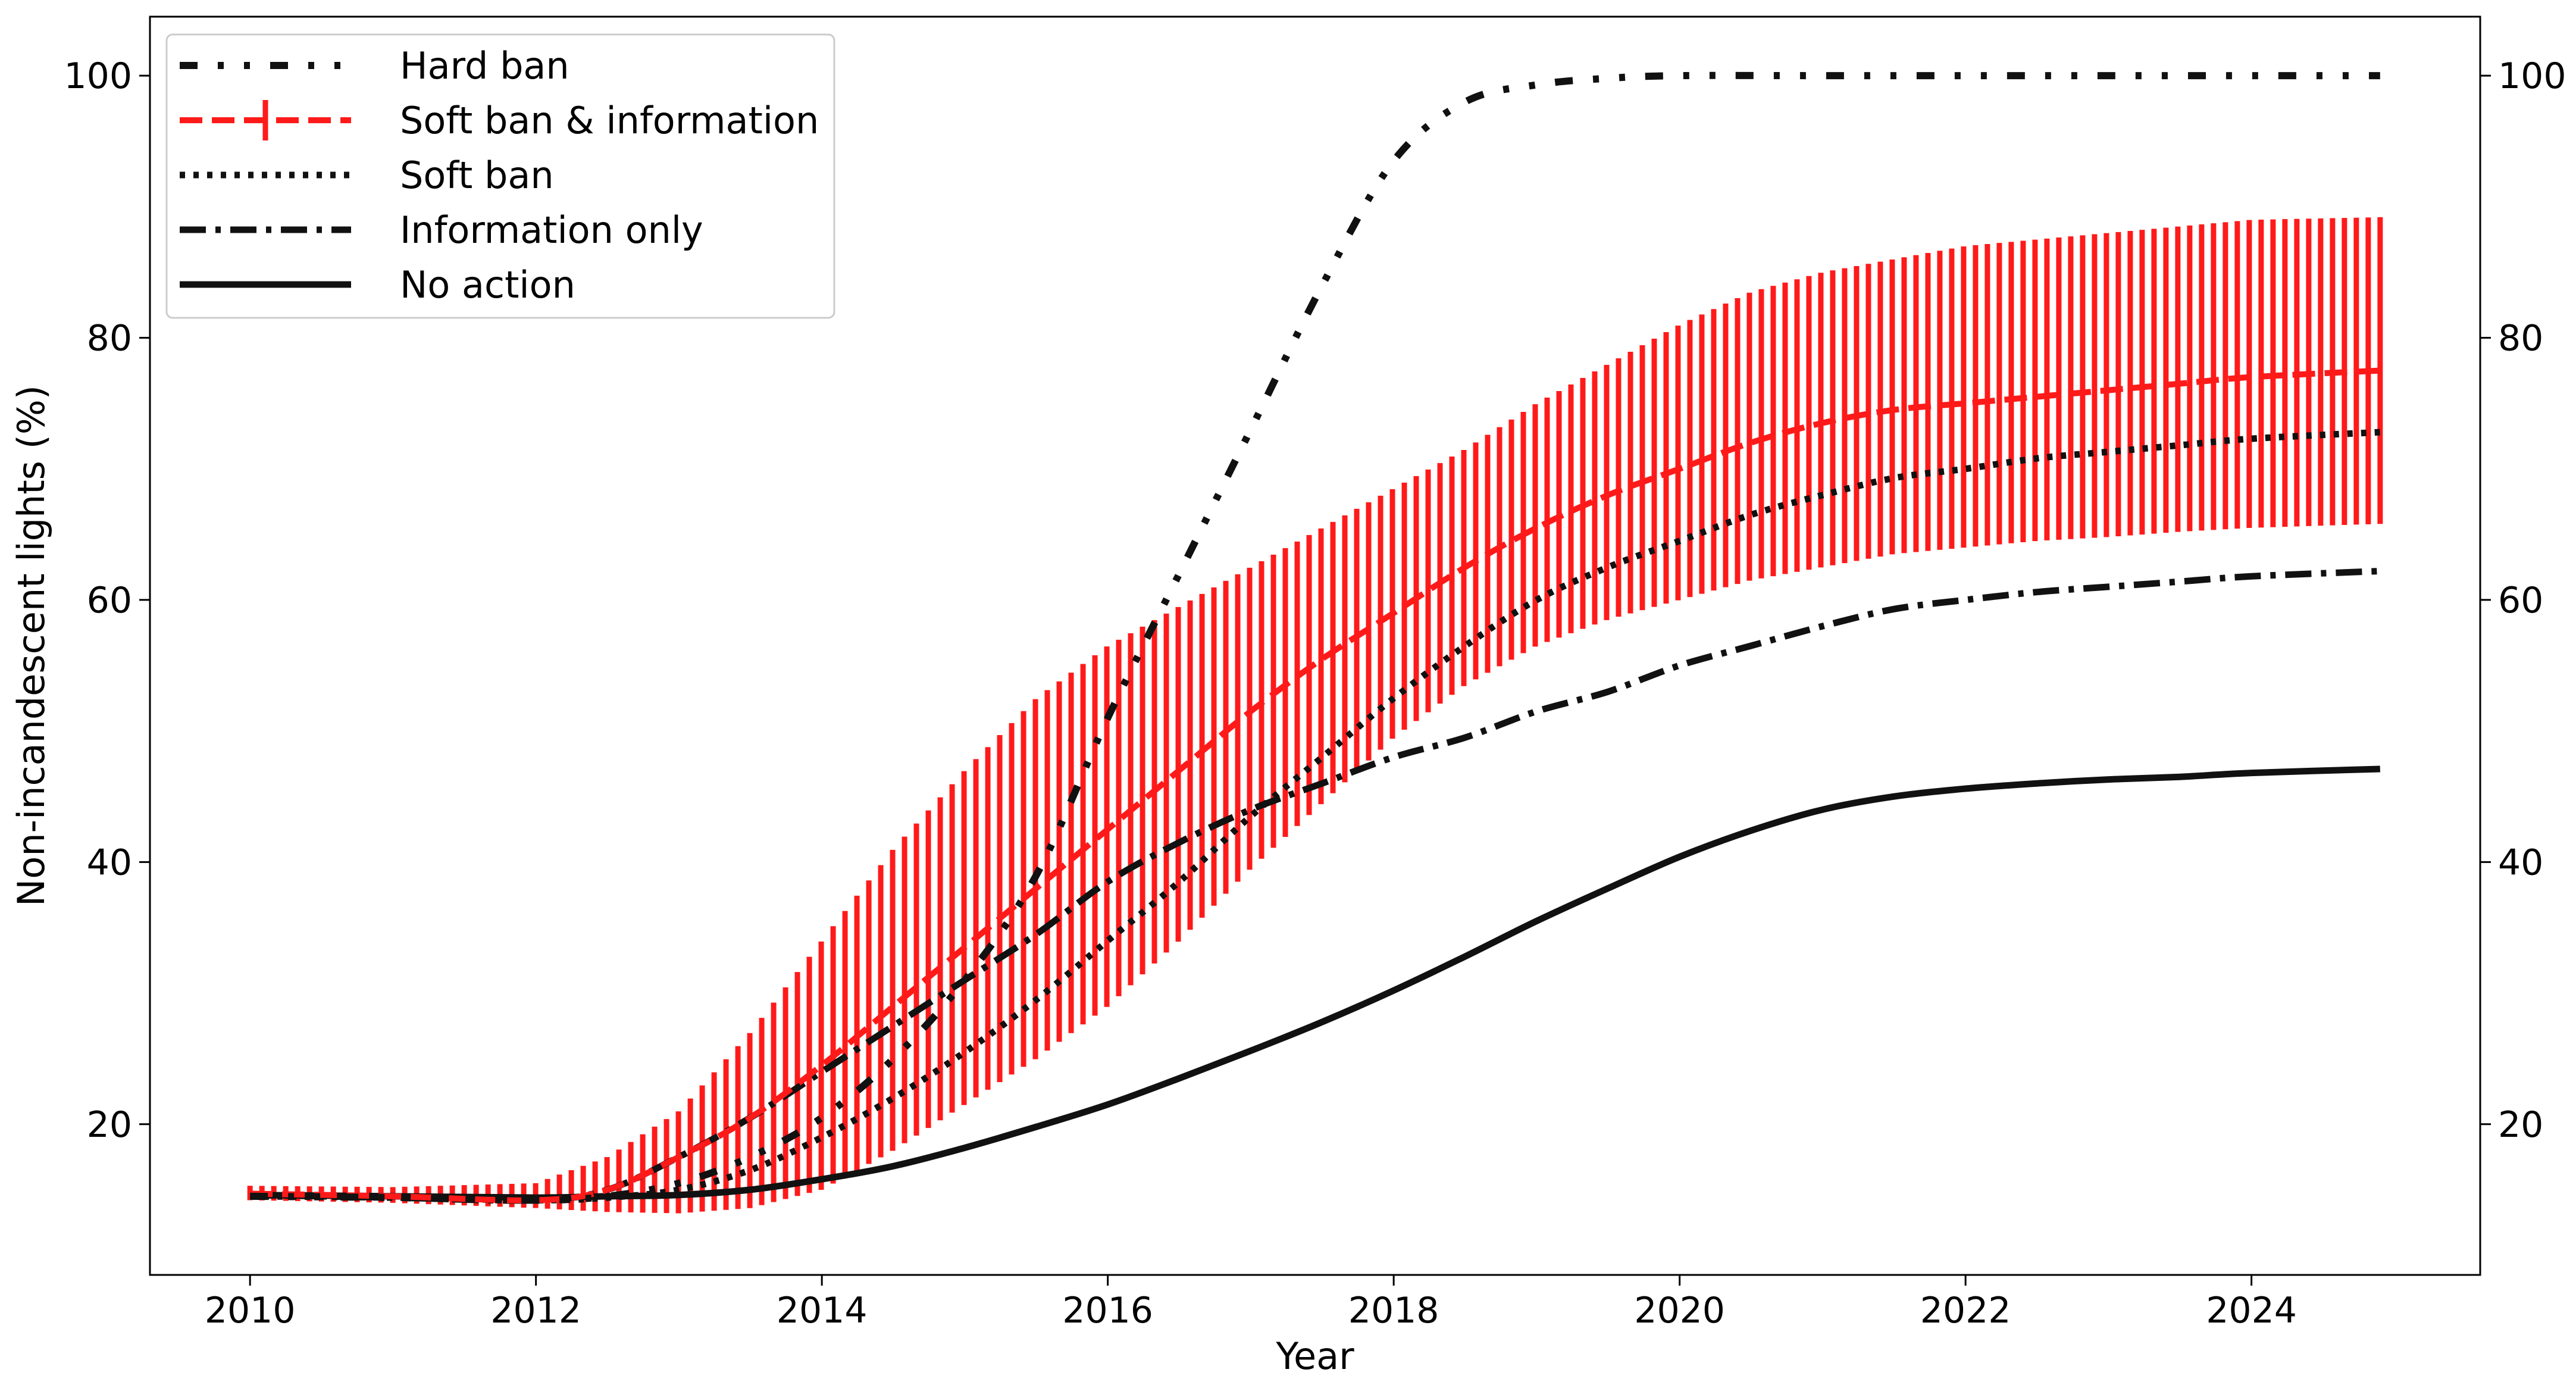 This screenshot has height=1388, width=2576. What do you see at coordinates (109, 863) in the screenshot?
I see `y-tick-label: 40` at bounding box center [109, 863].